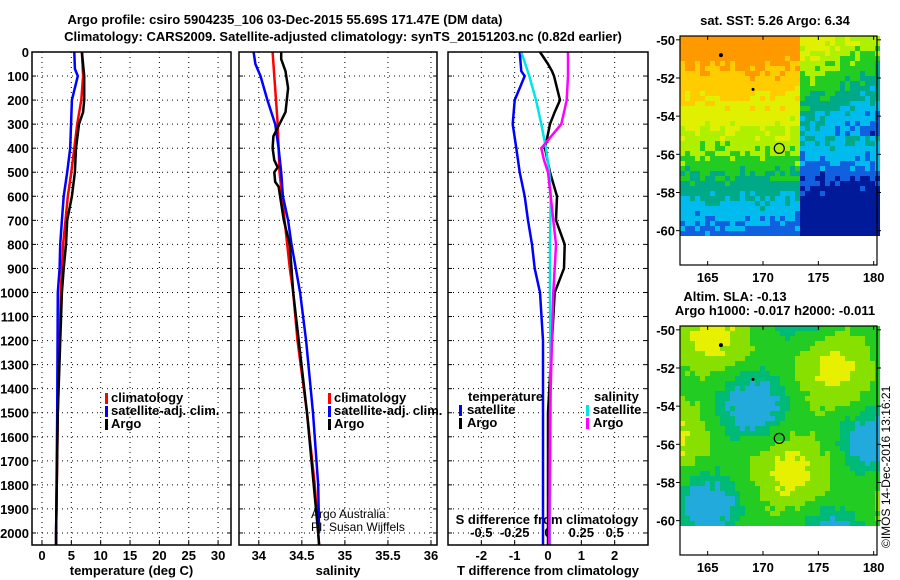  What do you see at coordinates (665, 330) in the screenshot?
I see `lat-tick-label--50: -50` at bounding box center [665, 330].